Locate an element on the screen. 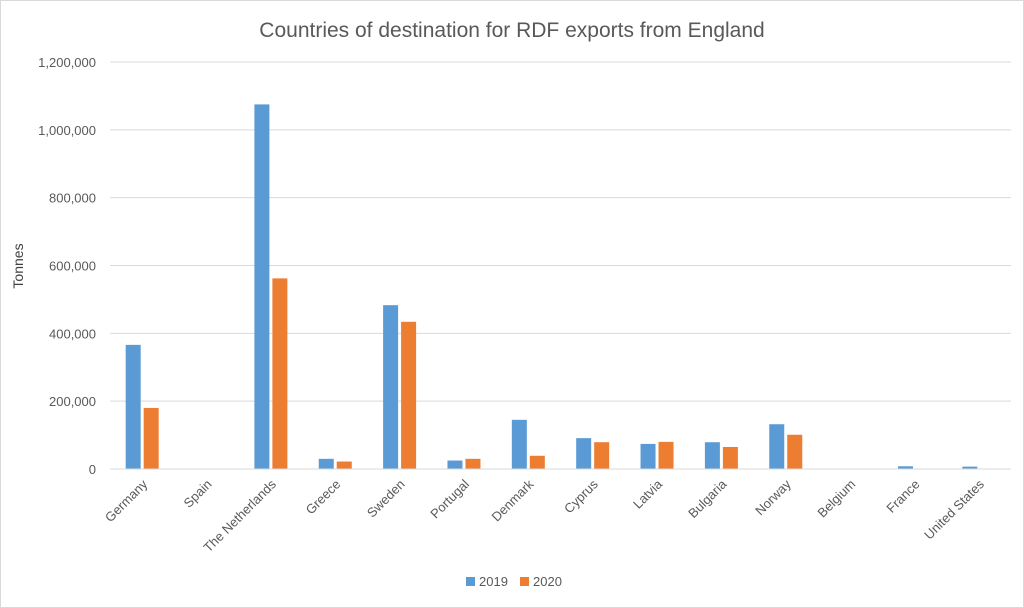  x-tick-label: Denmark is located at coordinates (513, 500).